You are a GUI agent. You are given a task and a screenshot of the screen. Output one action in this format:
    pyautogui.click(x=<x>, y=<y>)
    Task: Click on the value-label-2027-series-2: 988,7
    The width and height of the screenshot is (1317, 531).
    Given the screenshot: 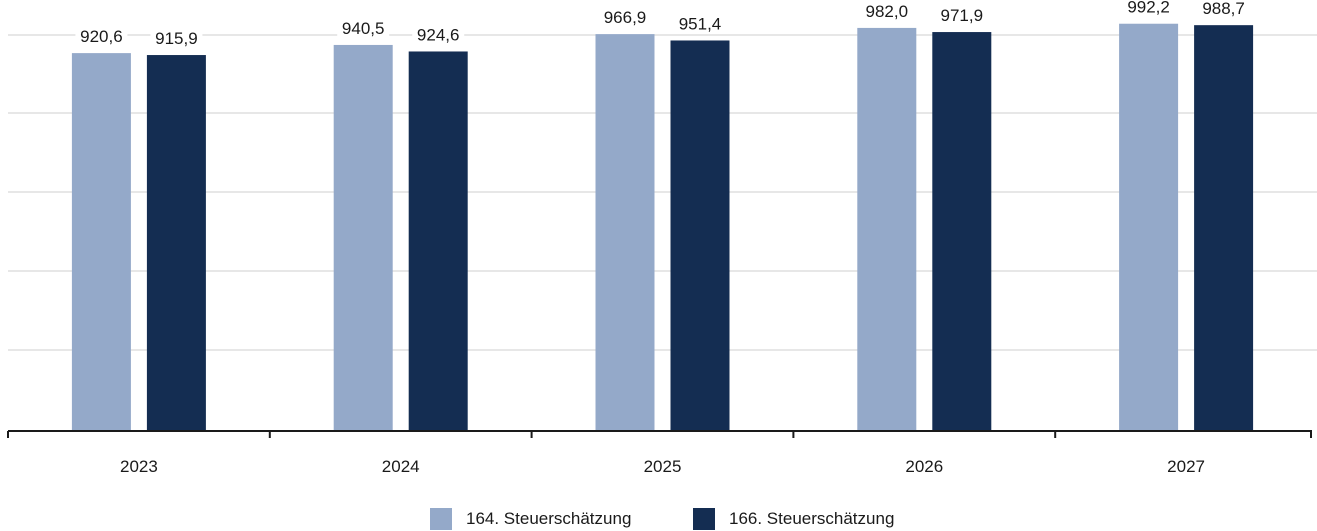 What is the action you would take?
    pyautogui.click(x=1223, y=9)
    